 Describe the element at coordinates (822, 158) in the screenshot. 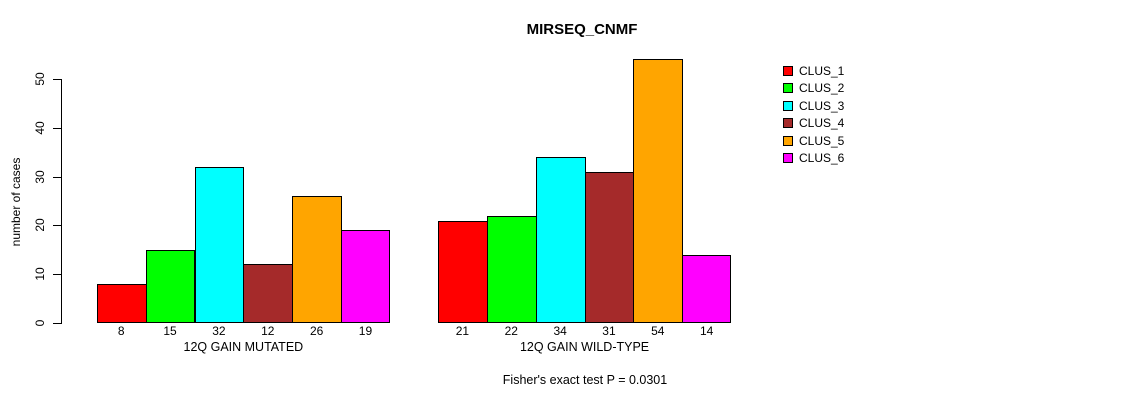

I see `legend-label: CLUS_6` at that location.